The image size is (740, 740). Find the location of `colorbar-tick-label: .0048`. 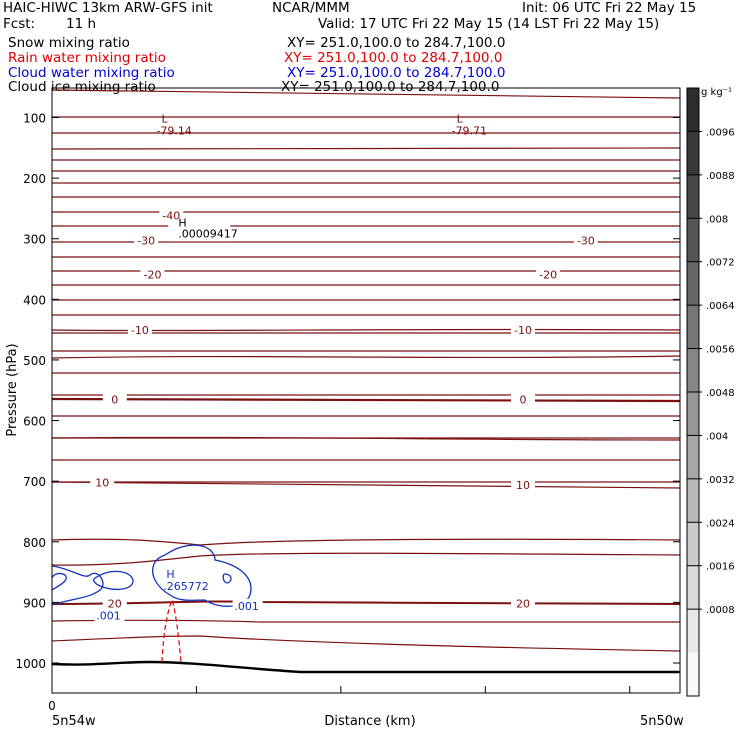

colorbar-tick-label: .0048 is located at coordinates (720, 393).